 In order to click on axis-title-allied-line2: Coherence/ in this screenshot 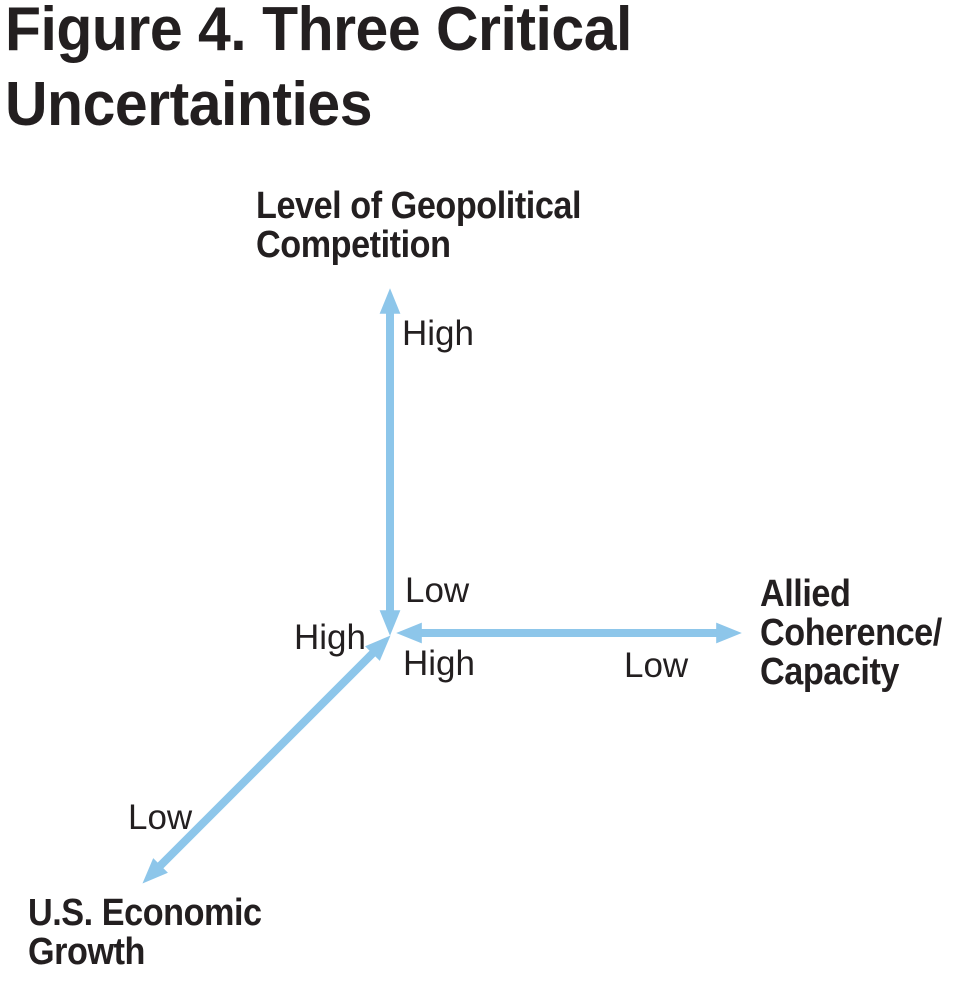, I will do `click(851, 633)`.